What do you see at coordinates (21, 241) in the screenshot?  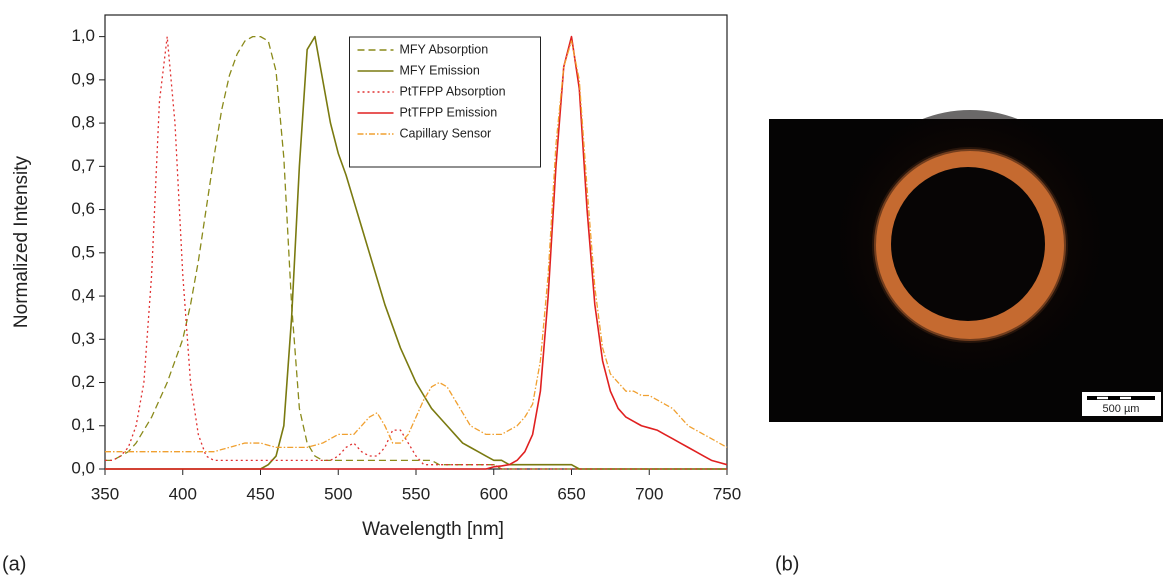 I see `y-axis-label: Normalized Intensity` at bounding box center [21, 241].